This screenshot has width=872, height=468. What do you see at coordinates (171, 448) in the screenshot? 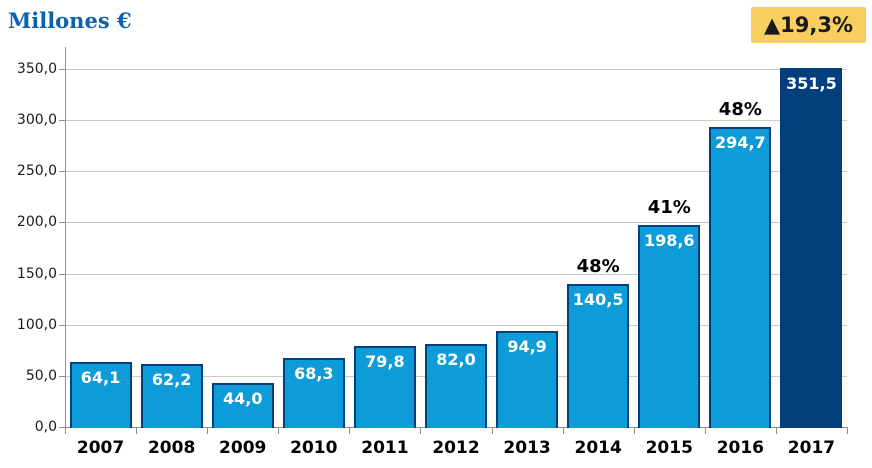
I see `x-axis-label-2008: 2008` at bounding box center [171, 448].